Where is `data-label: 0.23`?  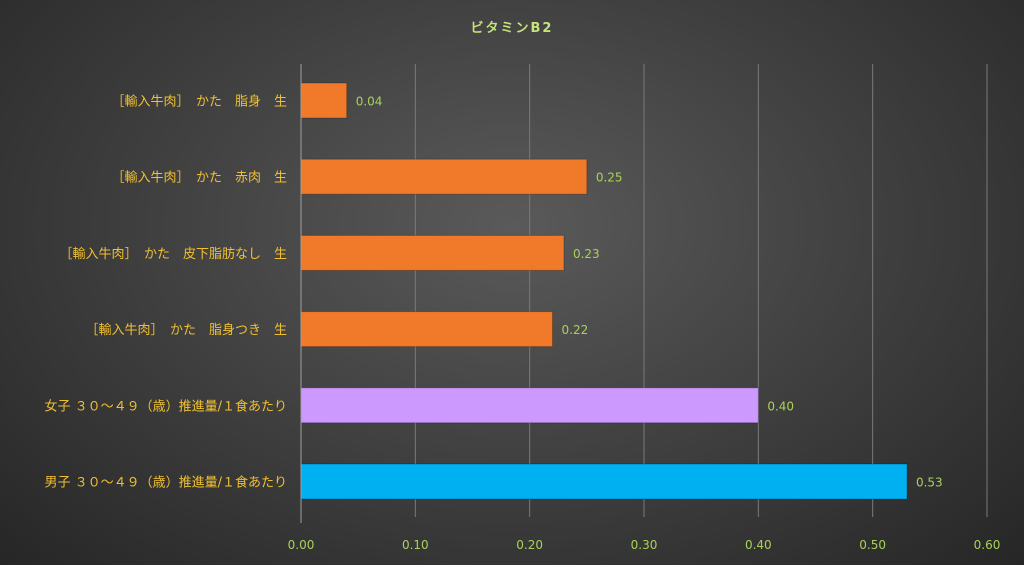
data-label: 0.23 is located at coordinates (586, 254).